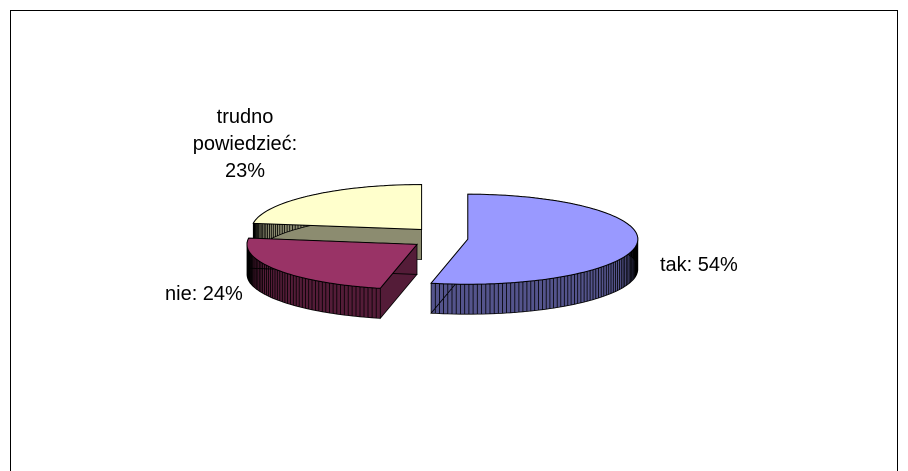 The image size is (908, 471). What do you see at coordinates (245, 144) in the screenshot?
I see `slice-label: trudno powiedzieć: 23%` at bounding box center [245, 144].